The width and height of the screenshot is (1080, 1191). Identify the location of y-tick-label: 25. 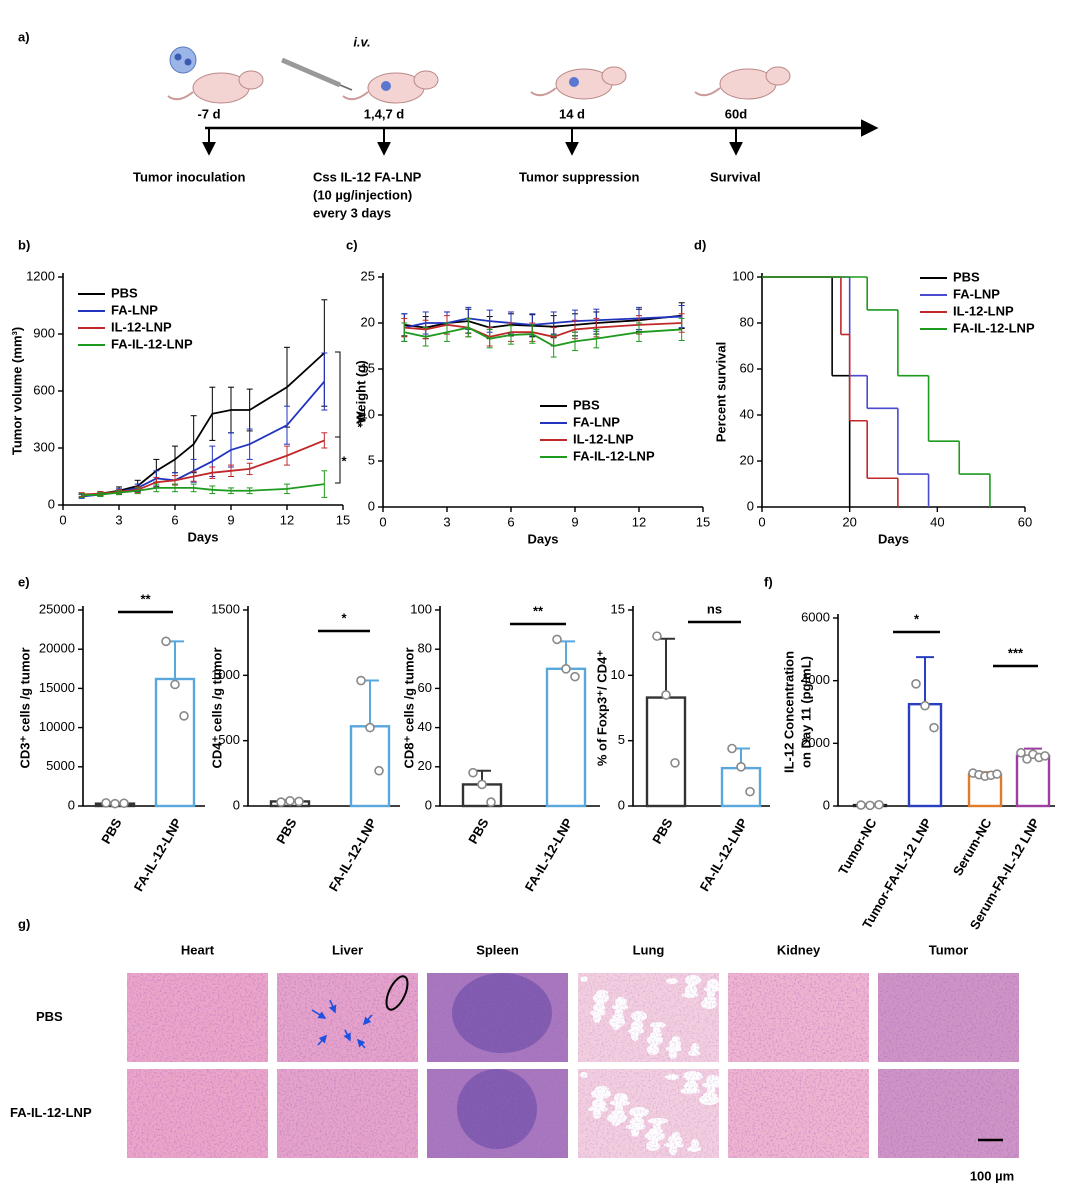
(368, 275).